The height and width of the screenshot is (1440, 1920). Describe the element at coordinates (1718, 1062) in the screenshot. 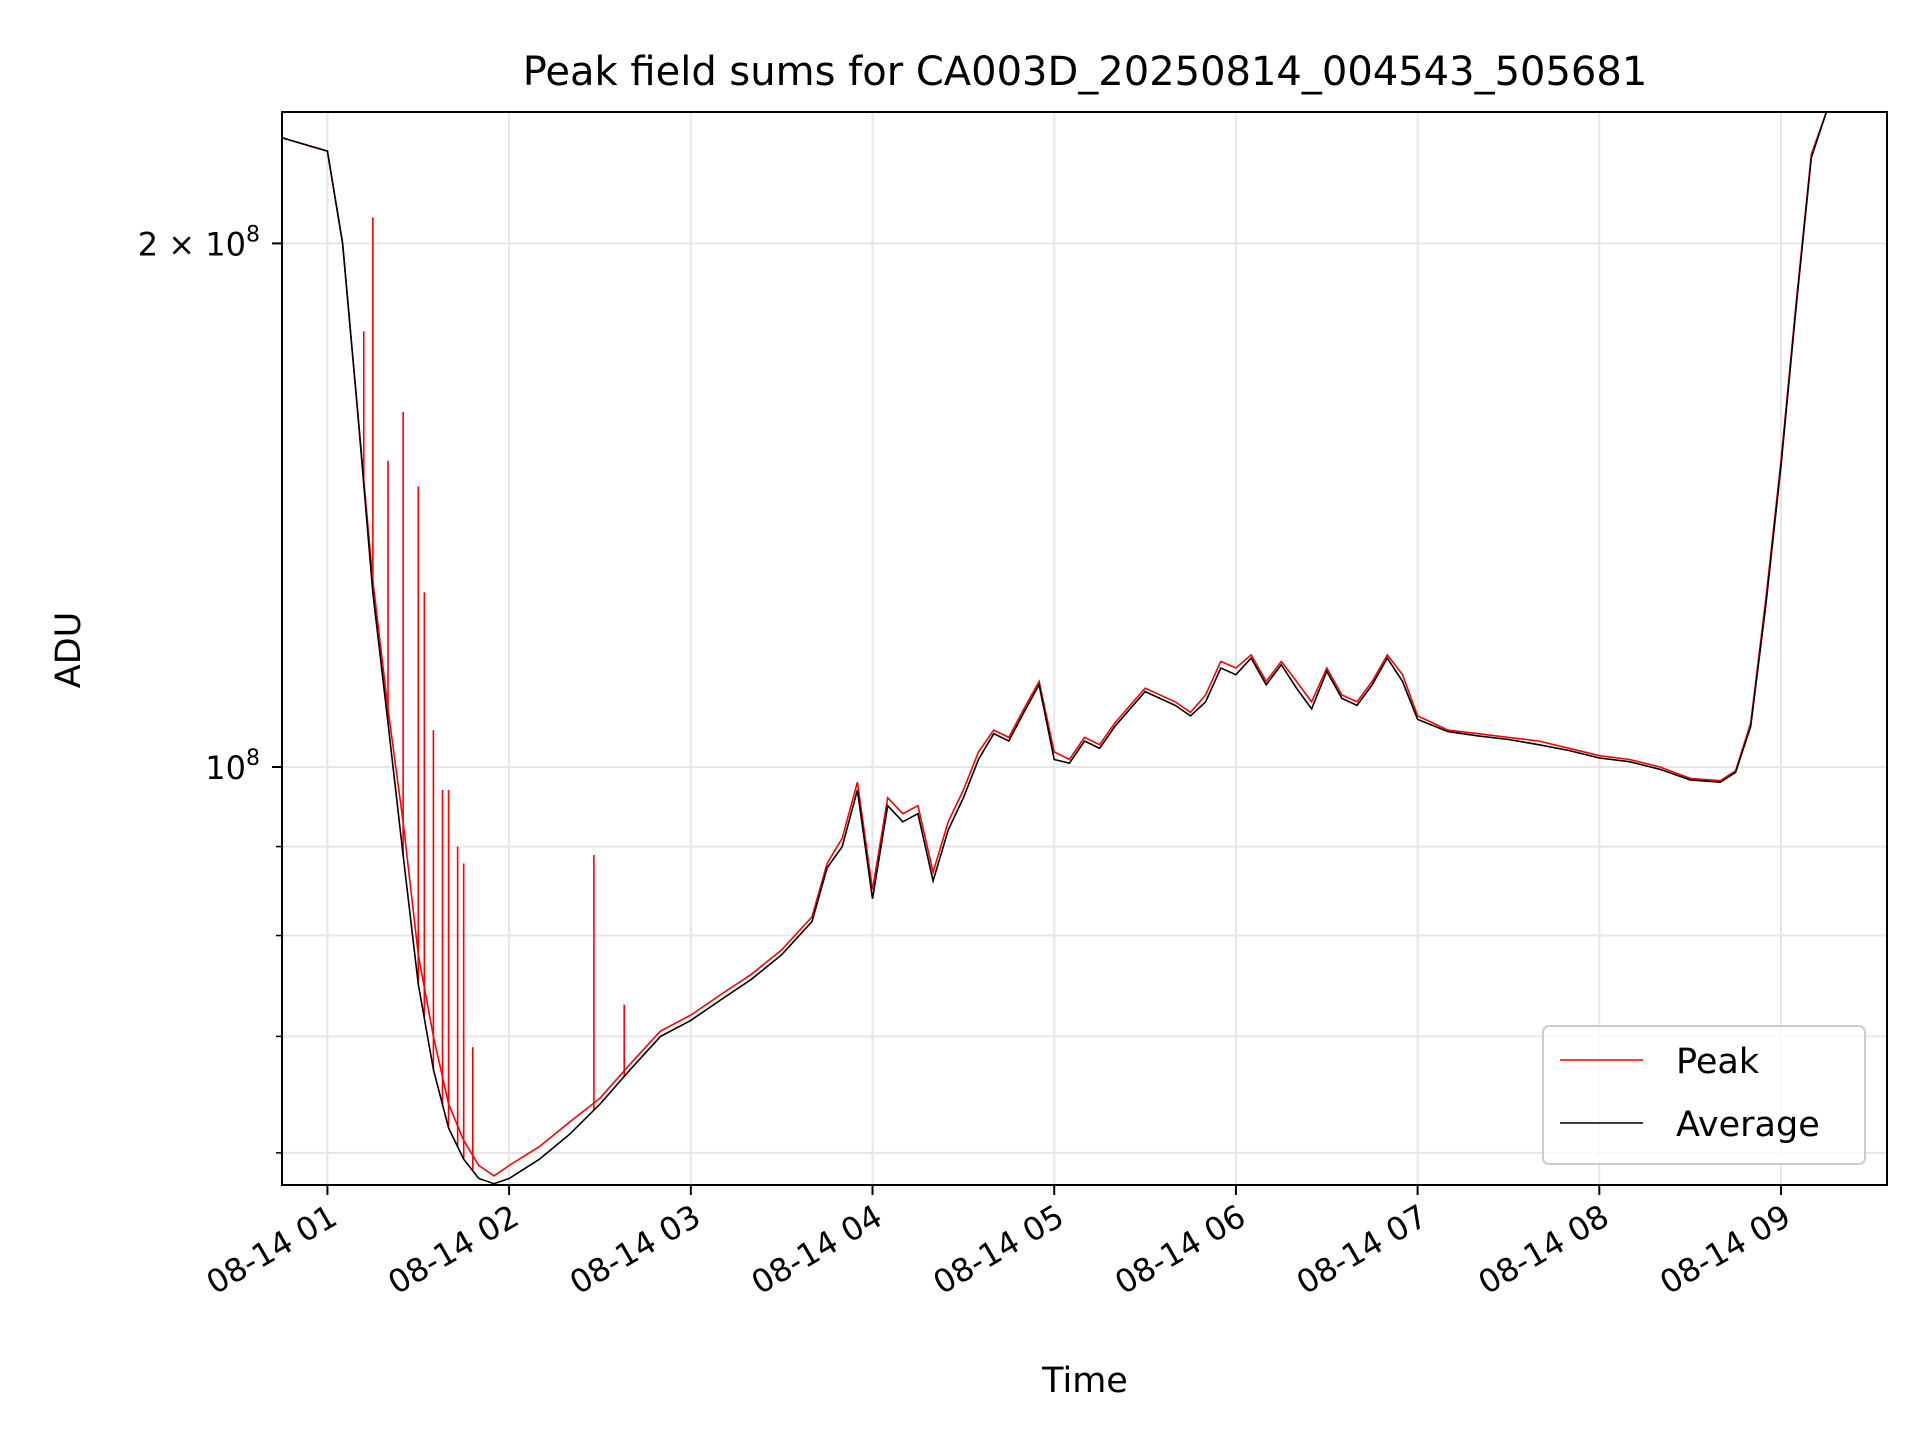

I see `legend-peak-label: Peak` at that location.